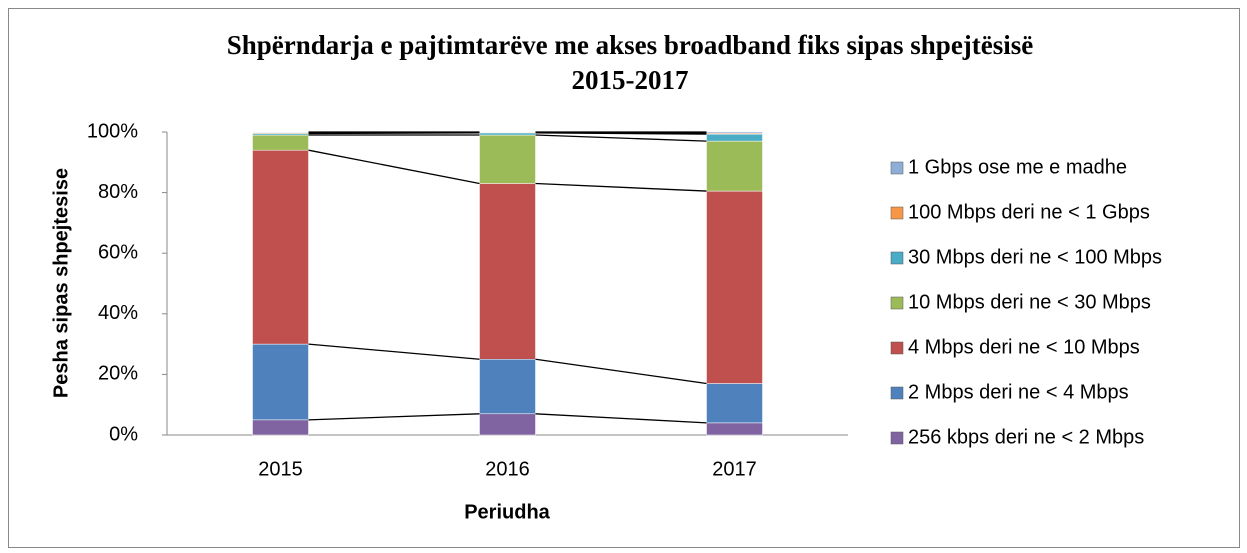 The width and height of the screenshot is (1247, 553). Describe the element at coordinates (1029, 302) in the screenshot. I see `legend-label: 10 Mbps deri ne < 30 Mbps` at that location.